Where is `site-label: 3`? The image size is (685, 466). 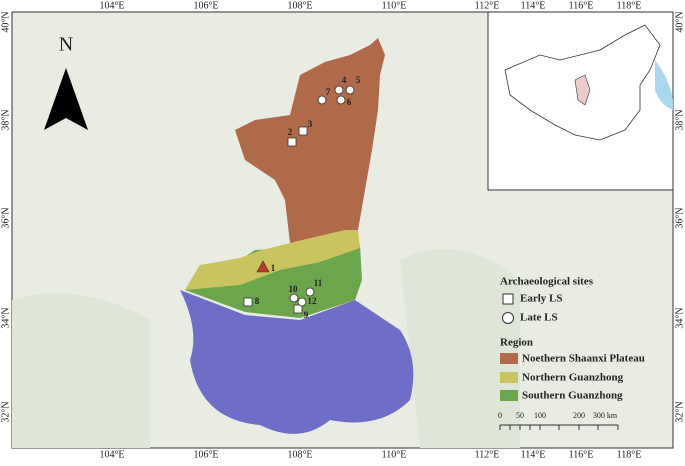 site-label: 3 is located at coordinates (310, 124).